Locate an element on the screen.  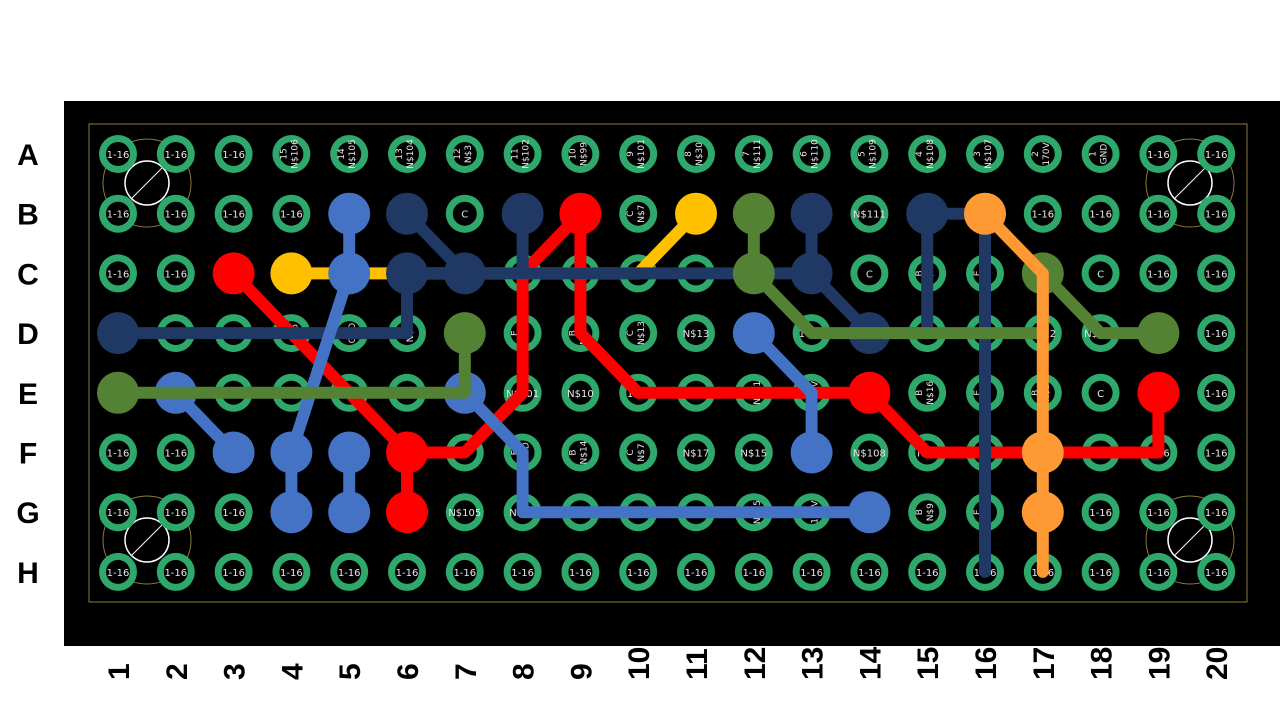
pad-H20: 1-16 is located at coordinates (1216, 571).